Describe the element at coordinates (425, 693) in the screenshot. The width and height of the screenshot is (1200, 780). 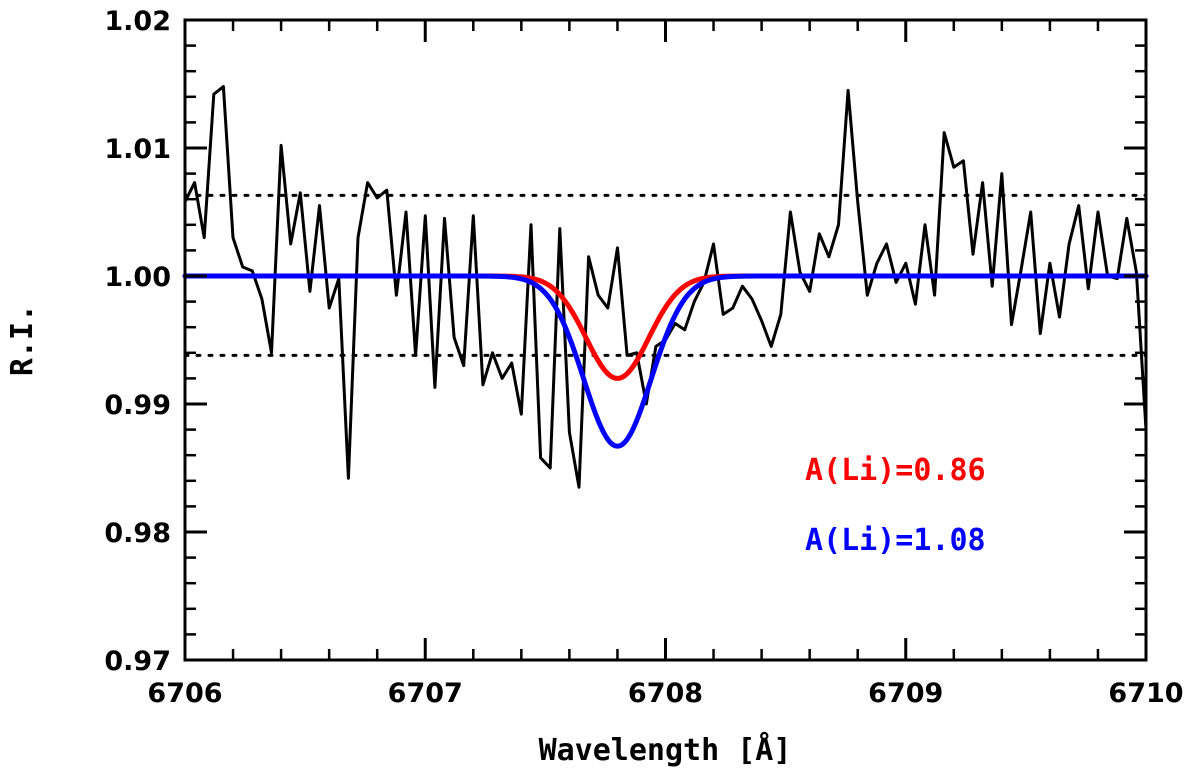
I see `x-tick-label: 6707` at that location.